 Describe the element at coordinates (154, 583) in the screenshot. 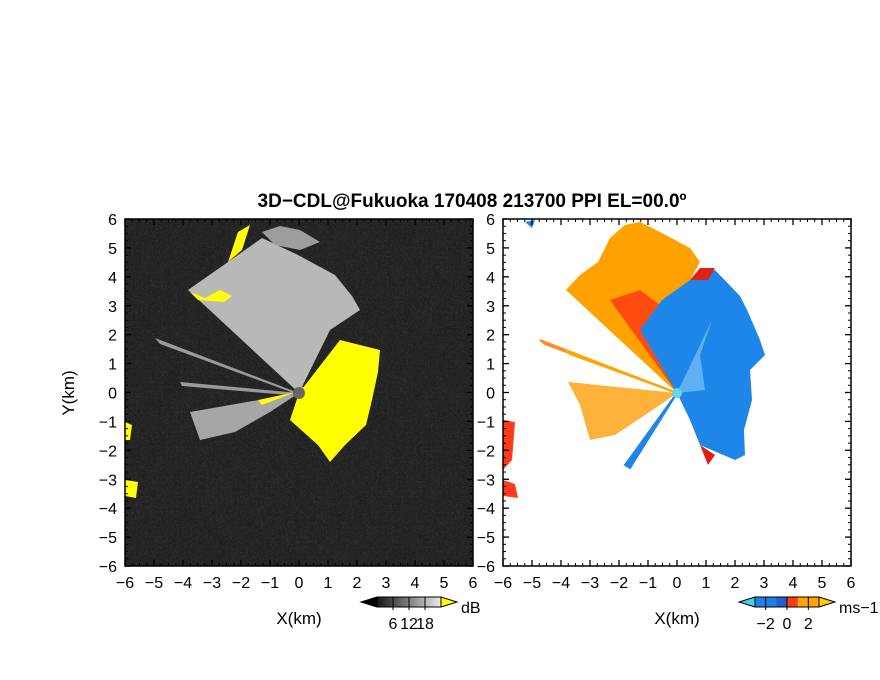

I see `x-tick-label-left: −5` at that location.